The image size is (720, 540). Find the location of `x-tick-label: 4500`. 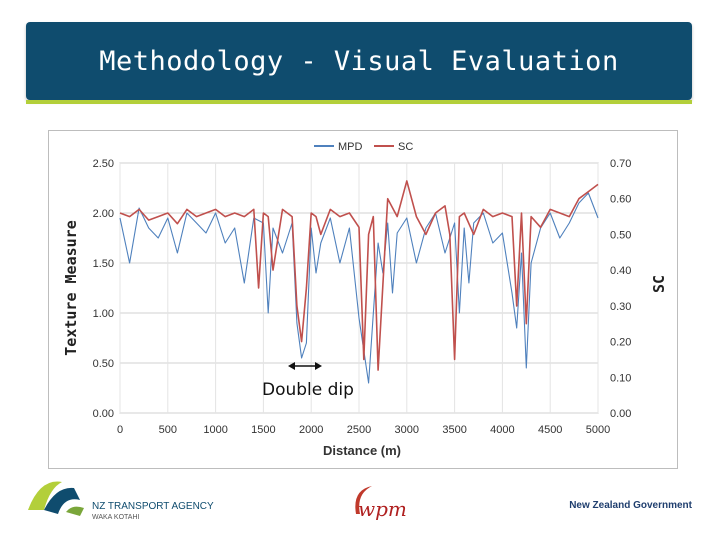

x-tick-label: 4500 is located at coordinates (550, 430).